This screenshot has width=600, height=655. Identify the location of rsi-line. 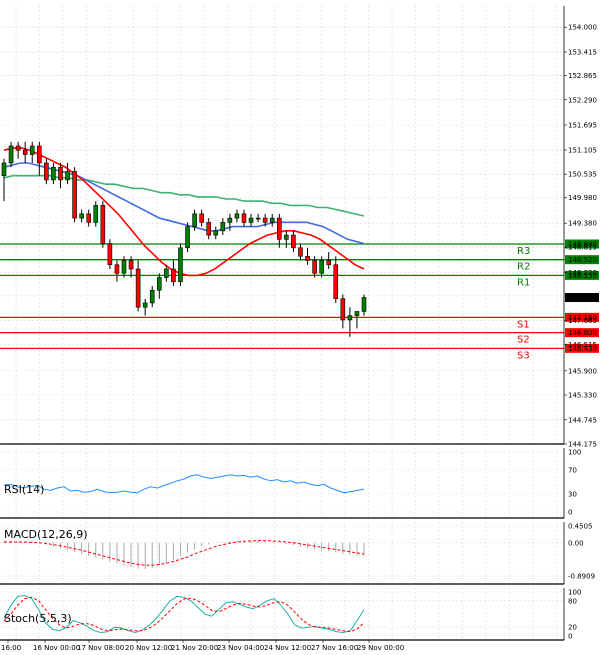
(184, 484).